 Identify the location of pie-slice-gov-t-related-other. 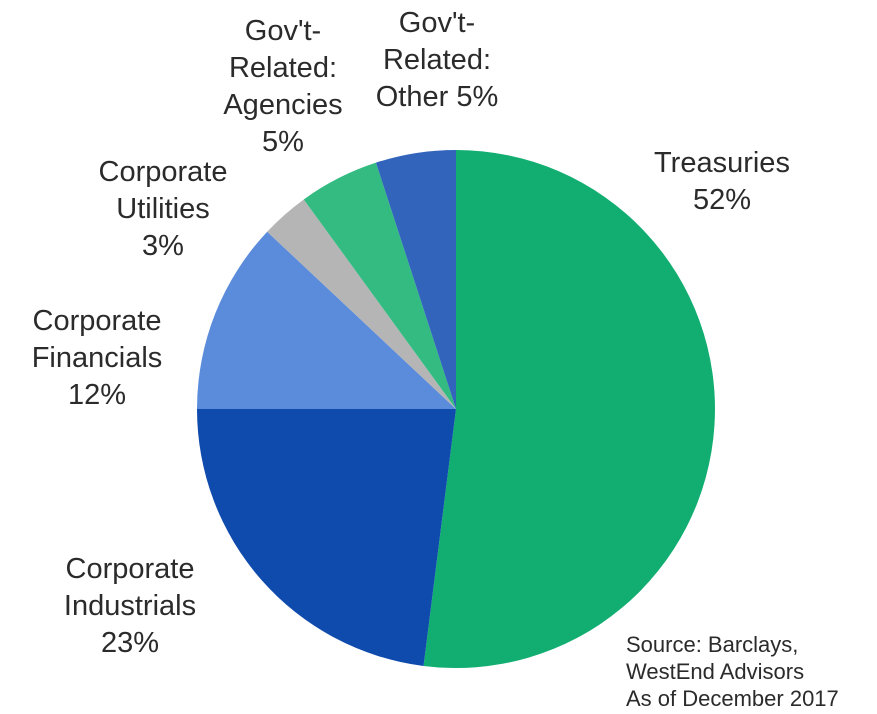
(415, 279).